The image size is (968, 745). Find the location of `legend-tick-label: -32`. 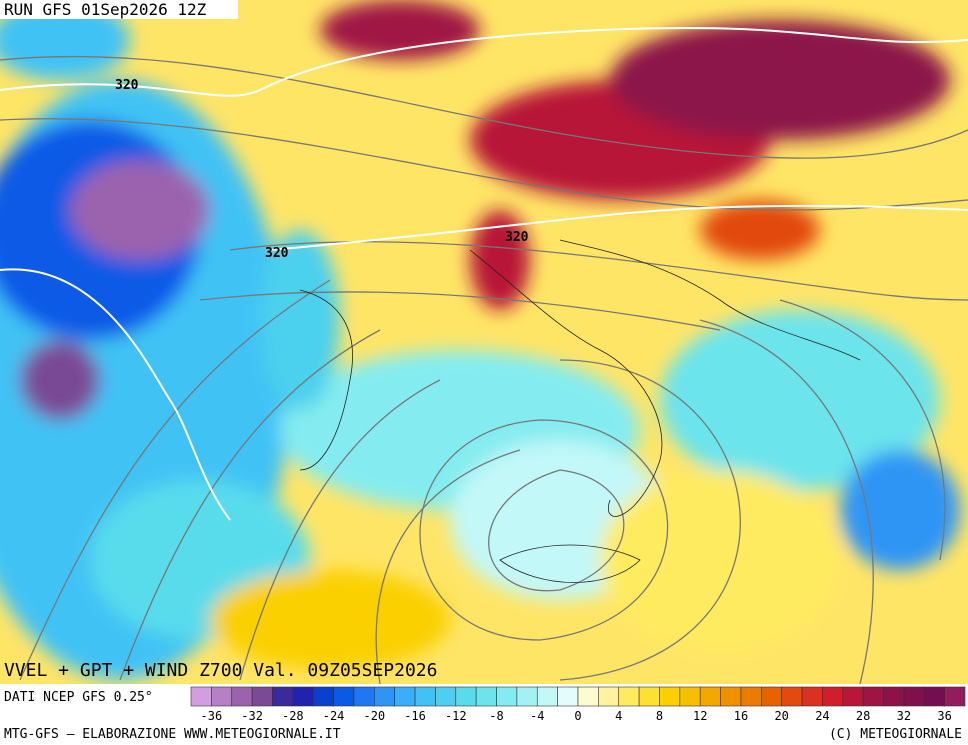

legend-tick-label: -32 is located at coordinates (252, 716).